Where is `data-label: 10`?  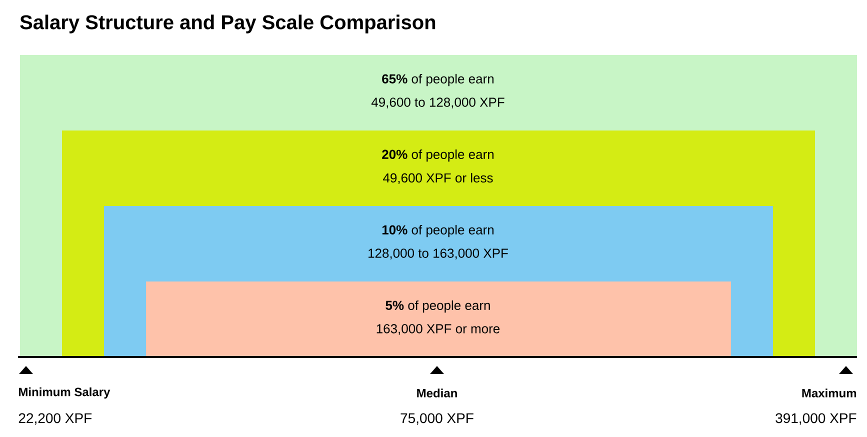 data-label: 10 is located at coordinates (389, 229).